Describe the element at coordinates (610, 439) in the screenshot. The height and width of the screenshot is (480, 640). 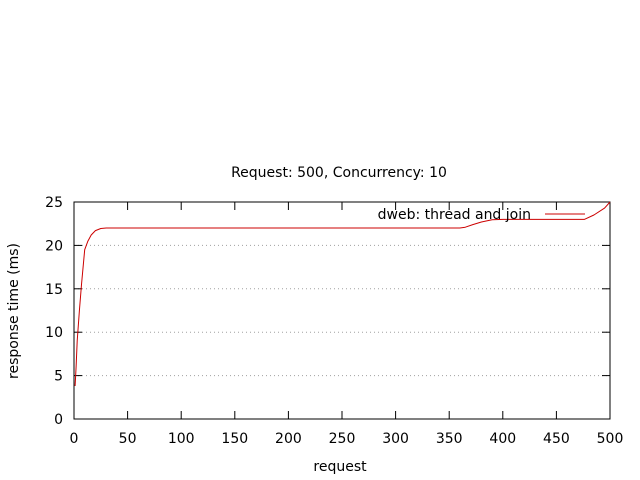
I see `x-tick-label: 500` at that location.